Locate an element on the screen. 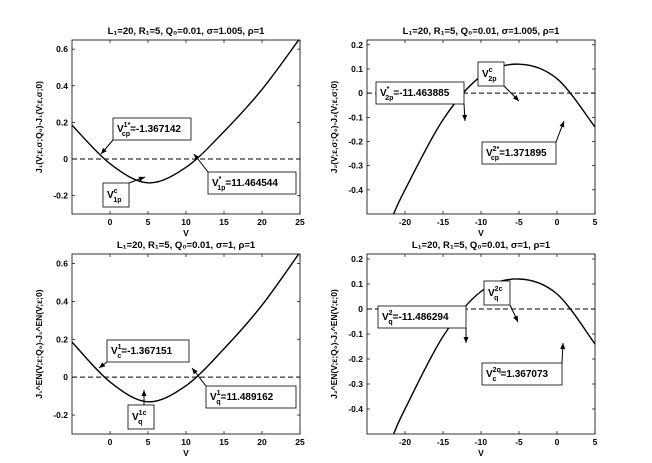  annotation: Vc 1p is located at coordinates (124, 192).